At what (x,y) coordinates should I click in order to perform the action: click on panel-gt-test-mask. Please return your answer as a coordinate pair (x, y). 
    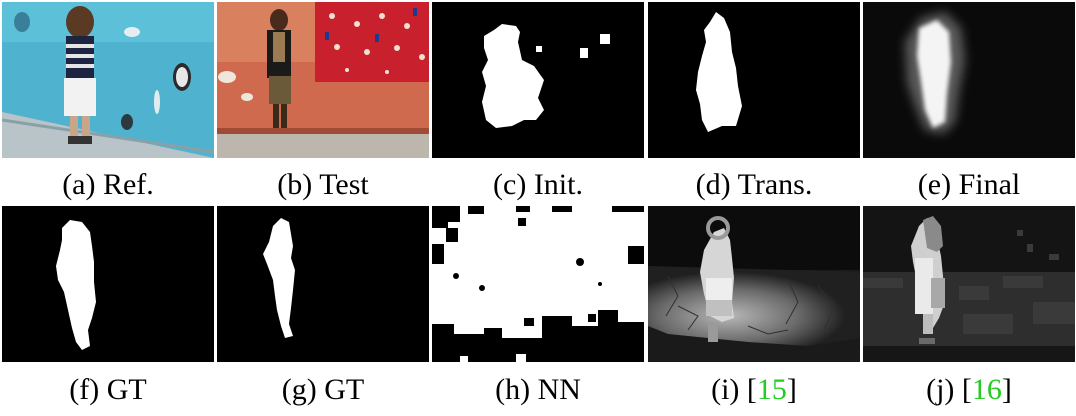
    Looking at the image, I should click on (323, 284).